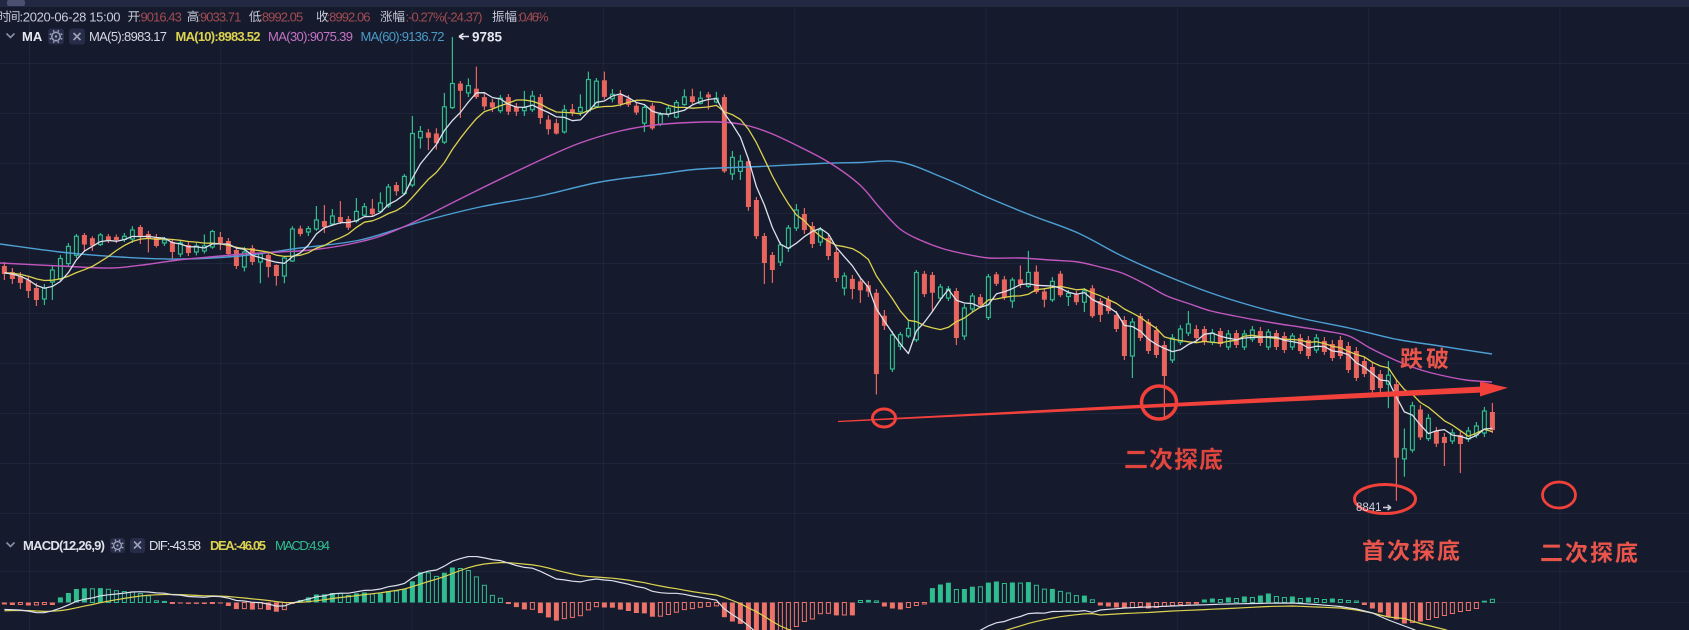  Describe the element at coordinates (128, 36) in the screenshot. I see `svg-text: MA(5):8983.17` at that location.